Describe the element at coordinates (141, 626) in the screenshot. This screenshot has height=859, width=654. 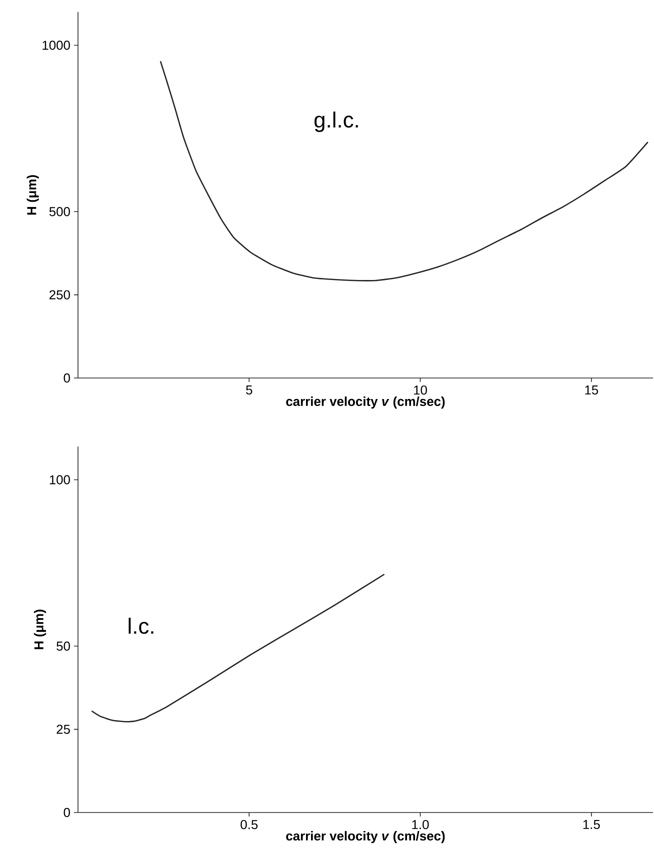
I see `annotation: l.c.` at that location.